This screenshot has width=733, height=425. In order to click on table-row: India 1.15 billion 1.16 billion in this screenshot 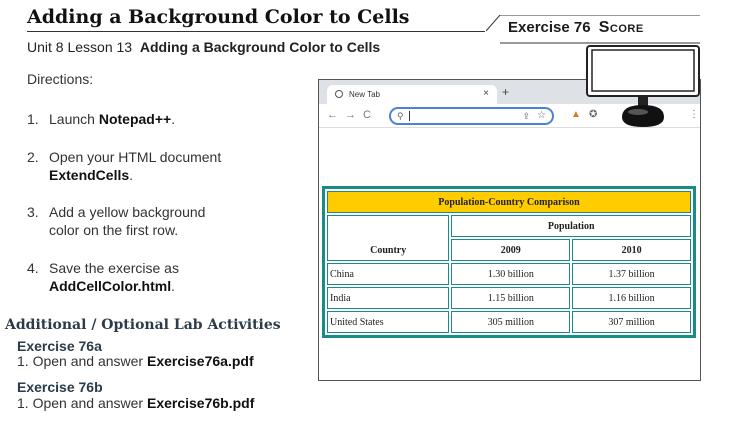, I will do `click(509, 298)`.